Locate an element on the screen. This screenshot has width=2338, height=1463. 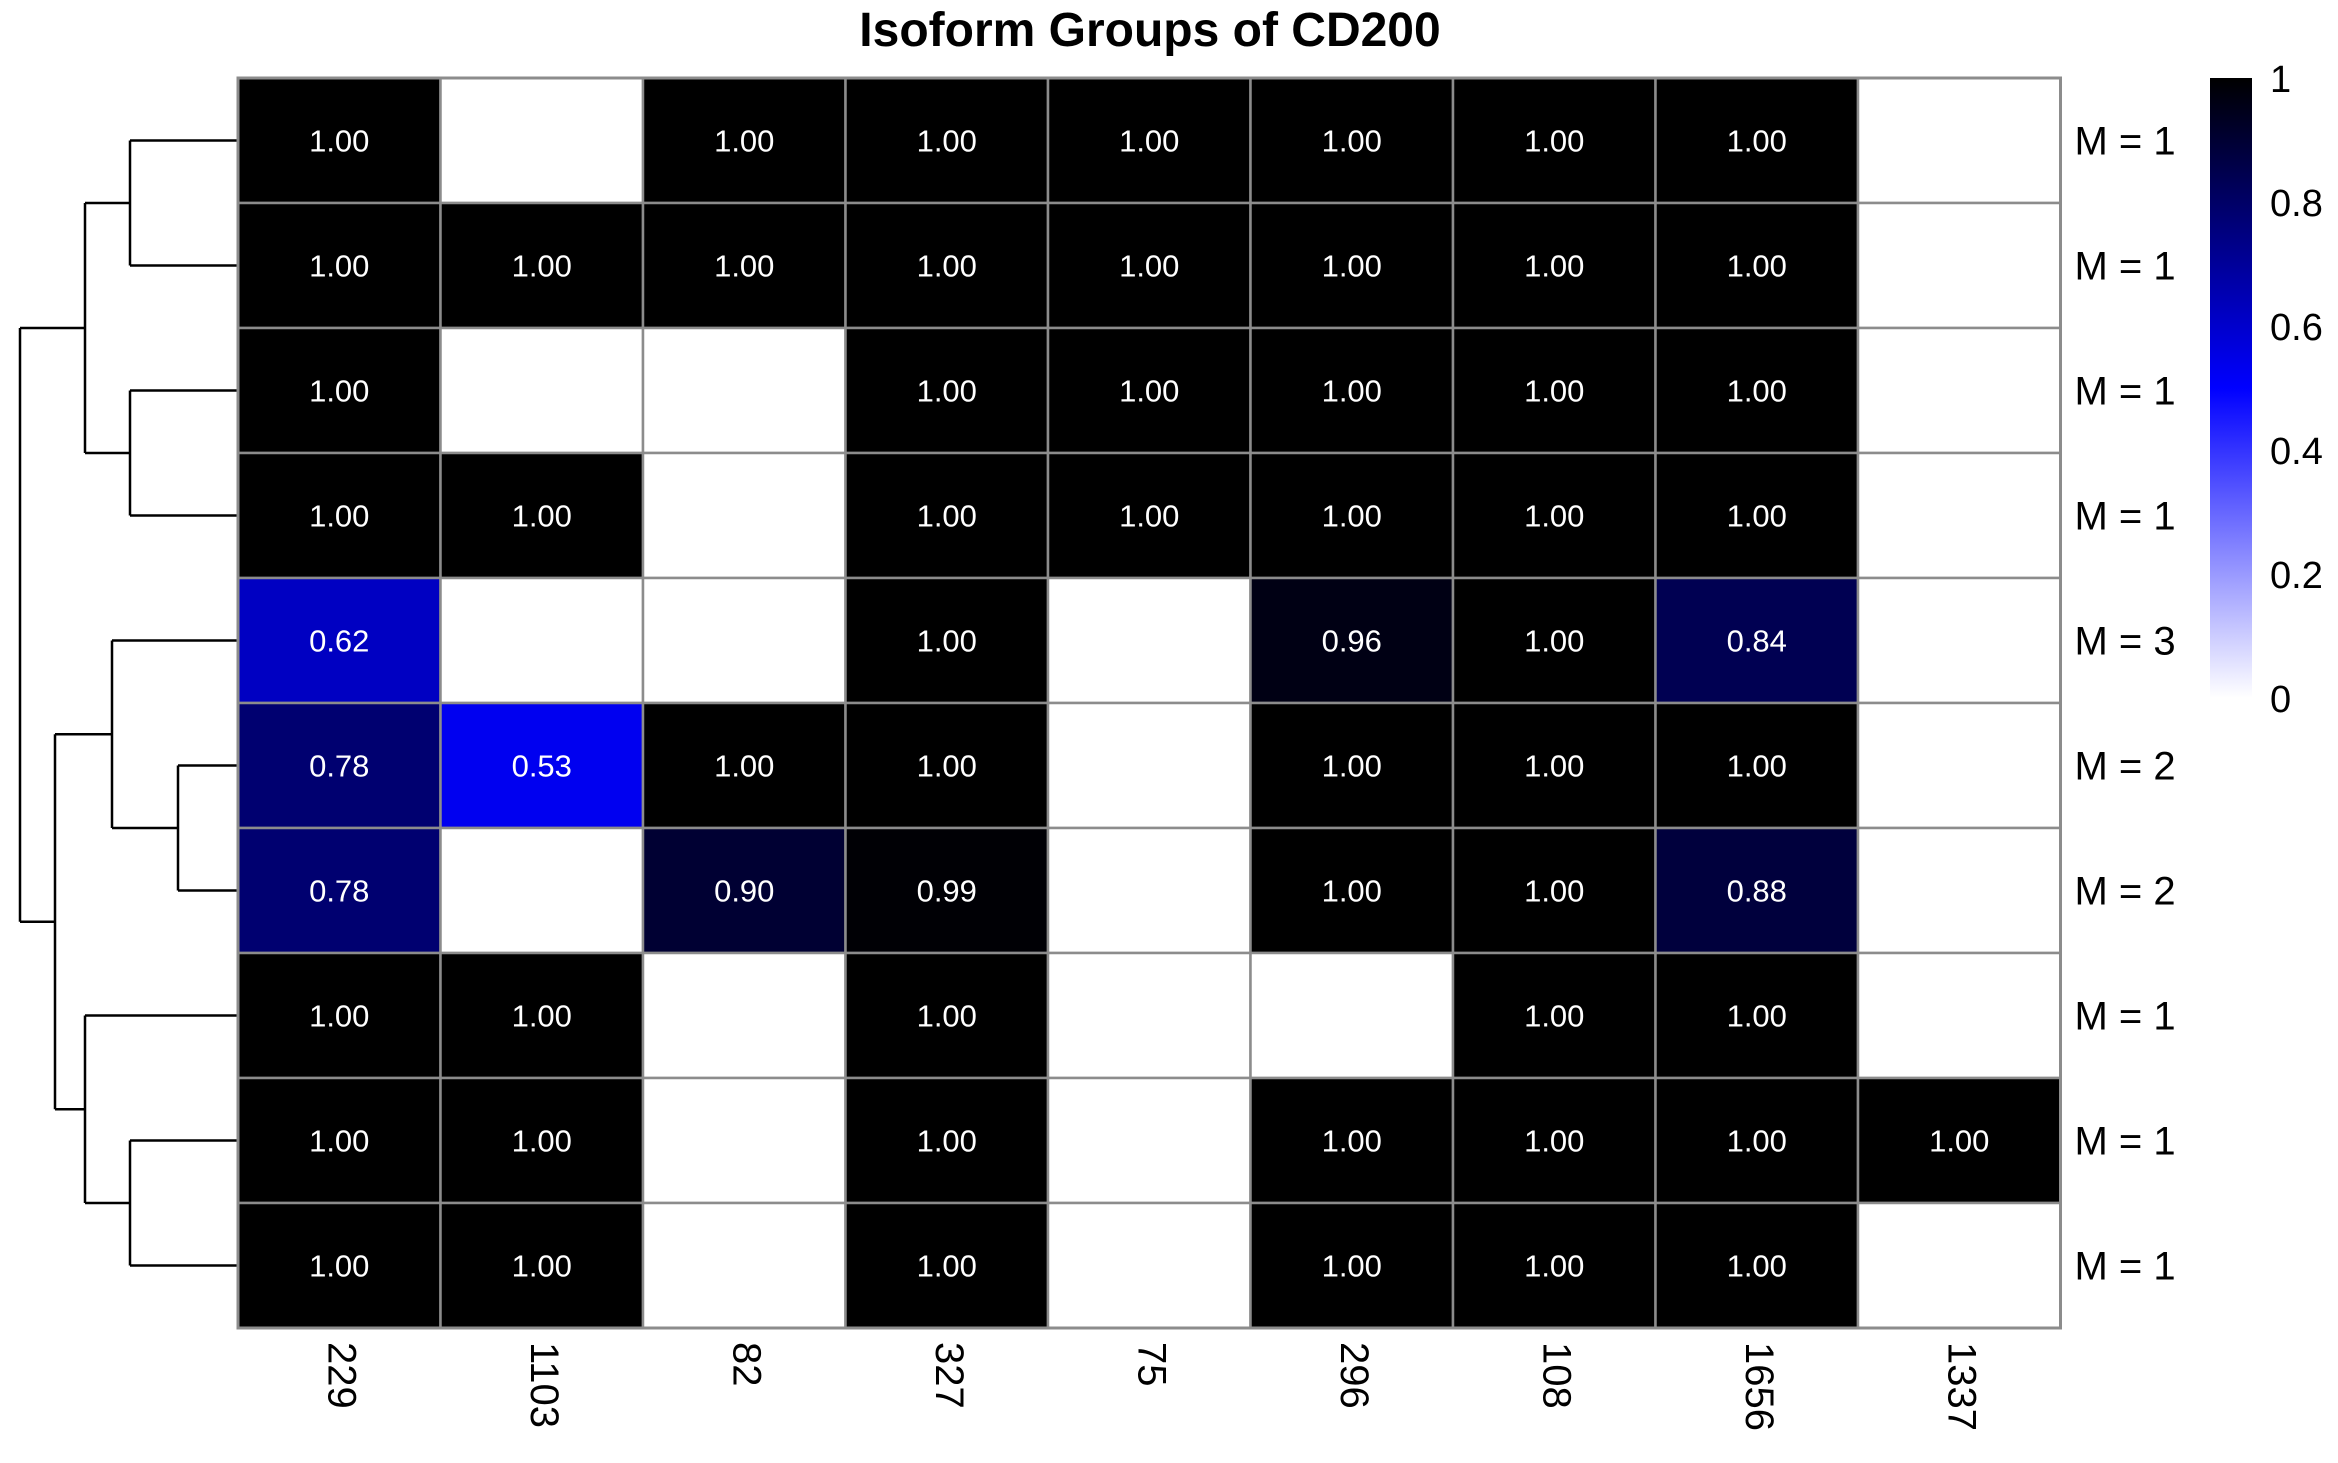
legend-tick-label: 0.6 is located at coordinates (2296, 328).